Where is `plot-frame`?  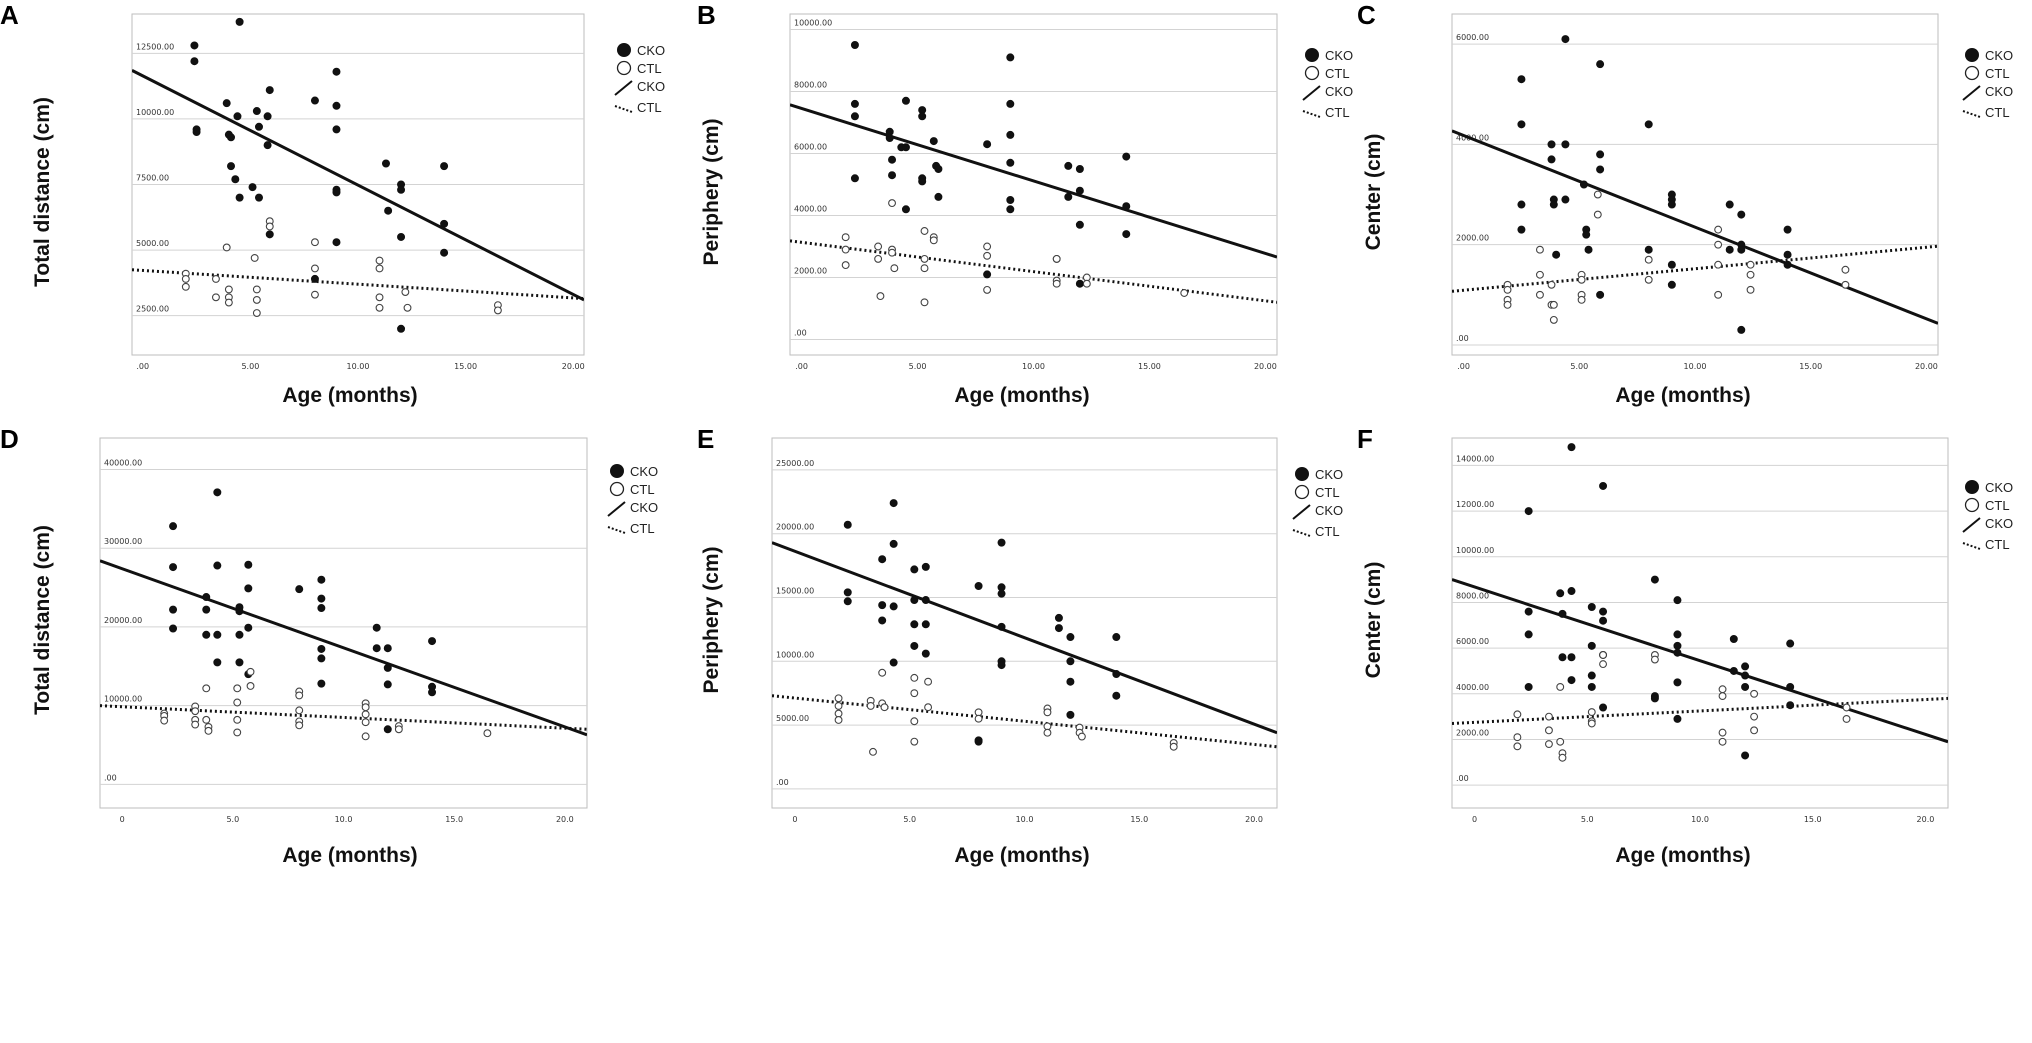 plot-frame is located at coordinates (1033, 184).